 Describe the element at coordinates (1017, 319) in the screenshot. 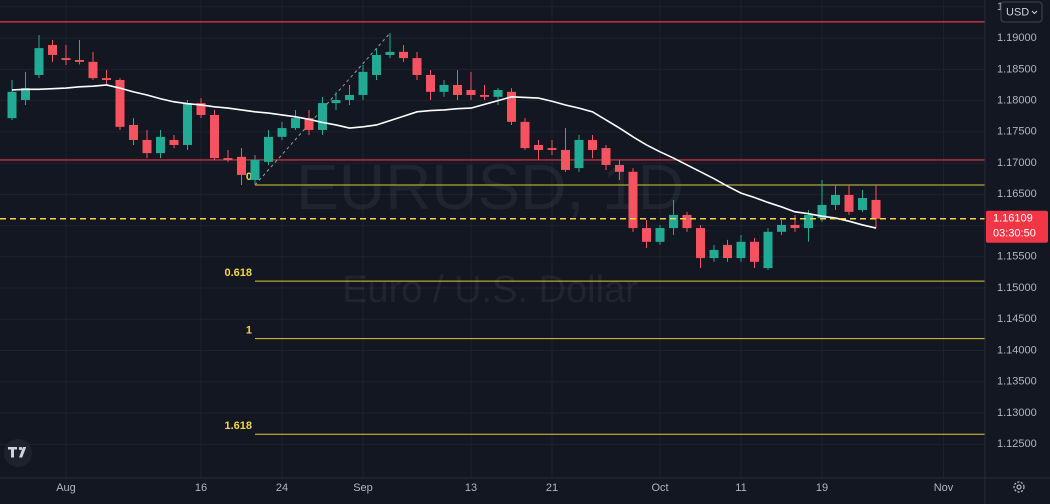

I see `y-tick-label: 1.14500` at that location.